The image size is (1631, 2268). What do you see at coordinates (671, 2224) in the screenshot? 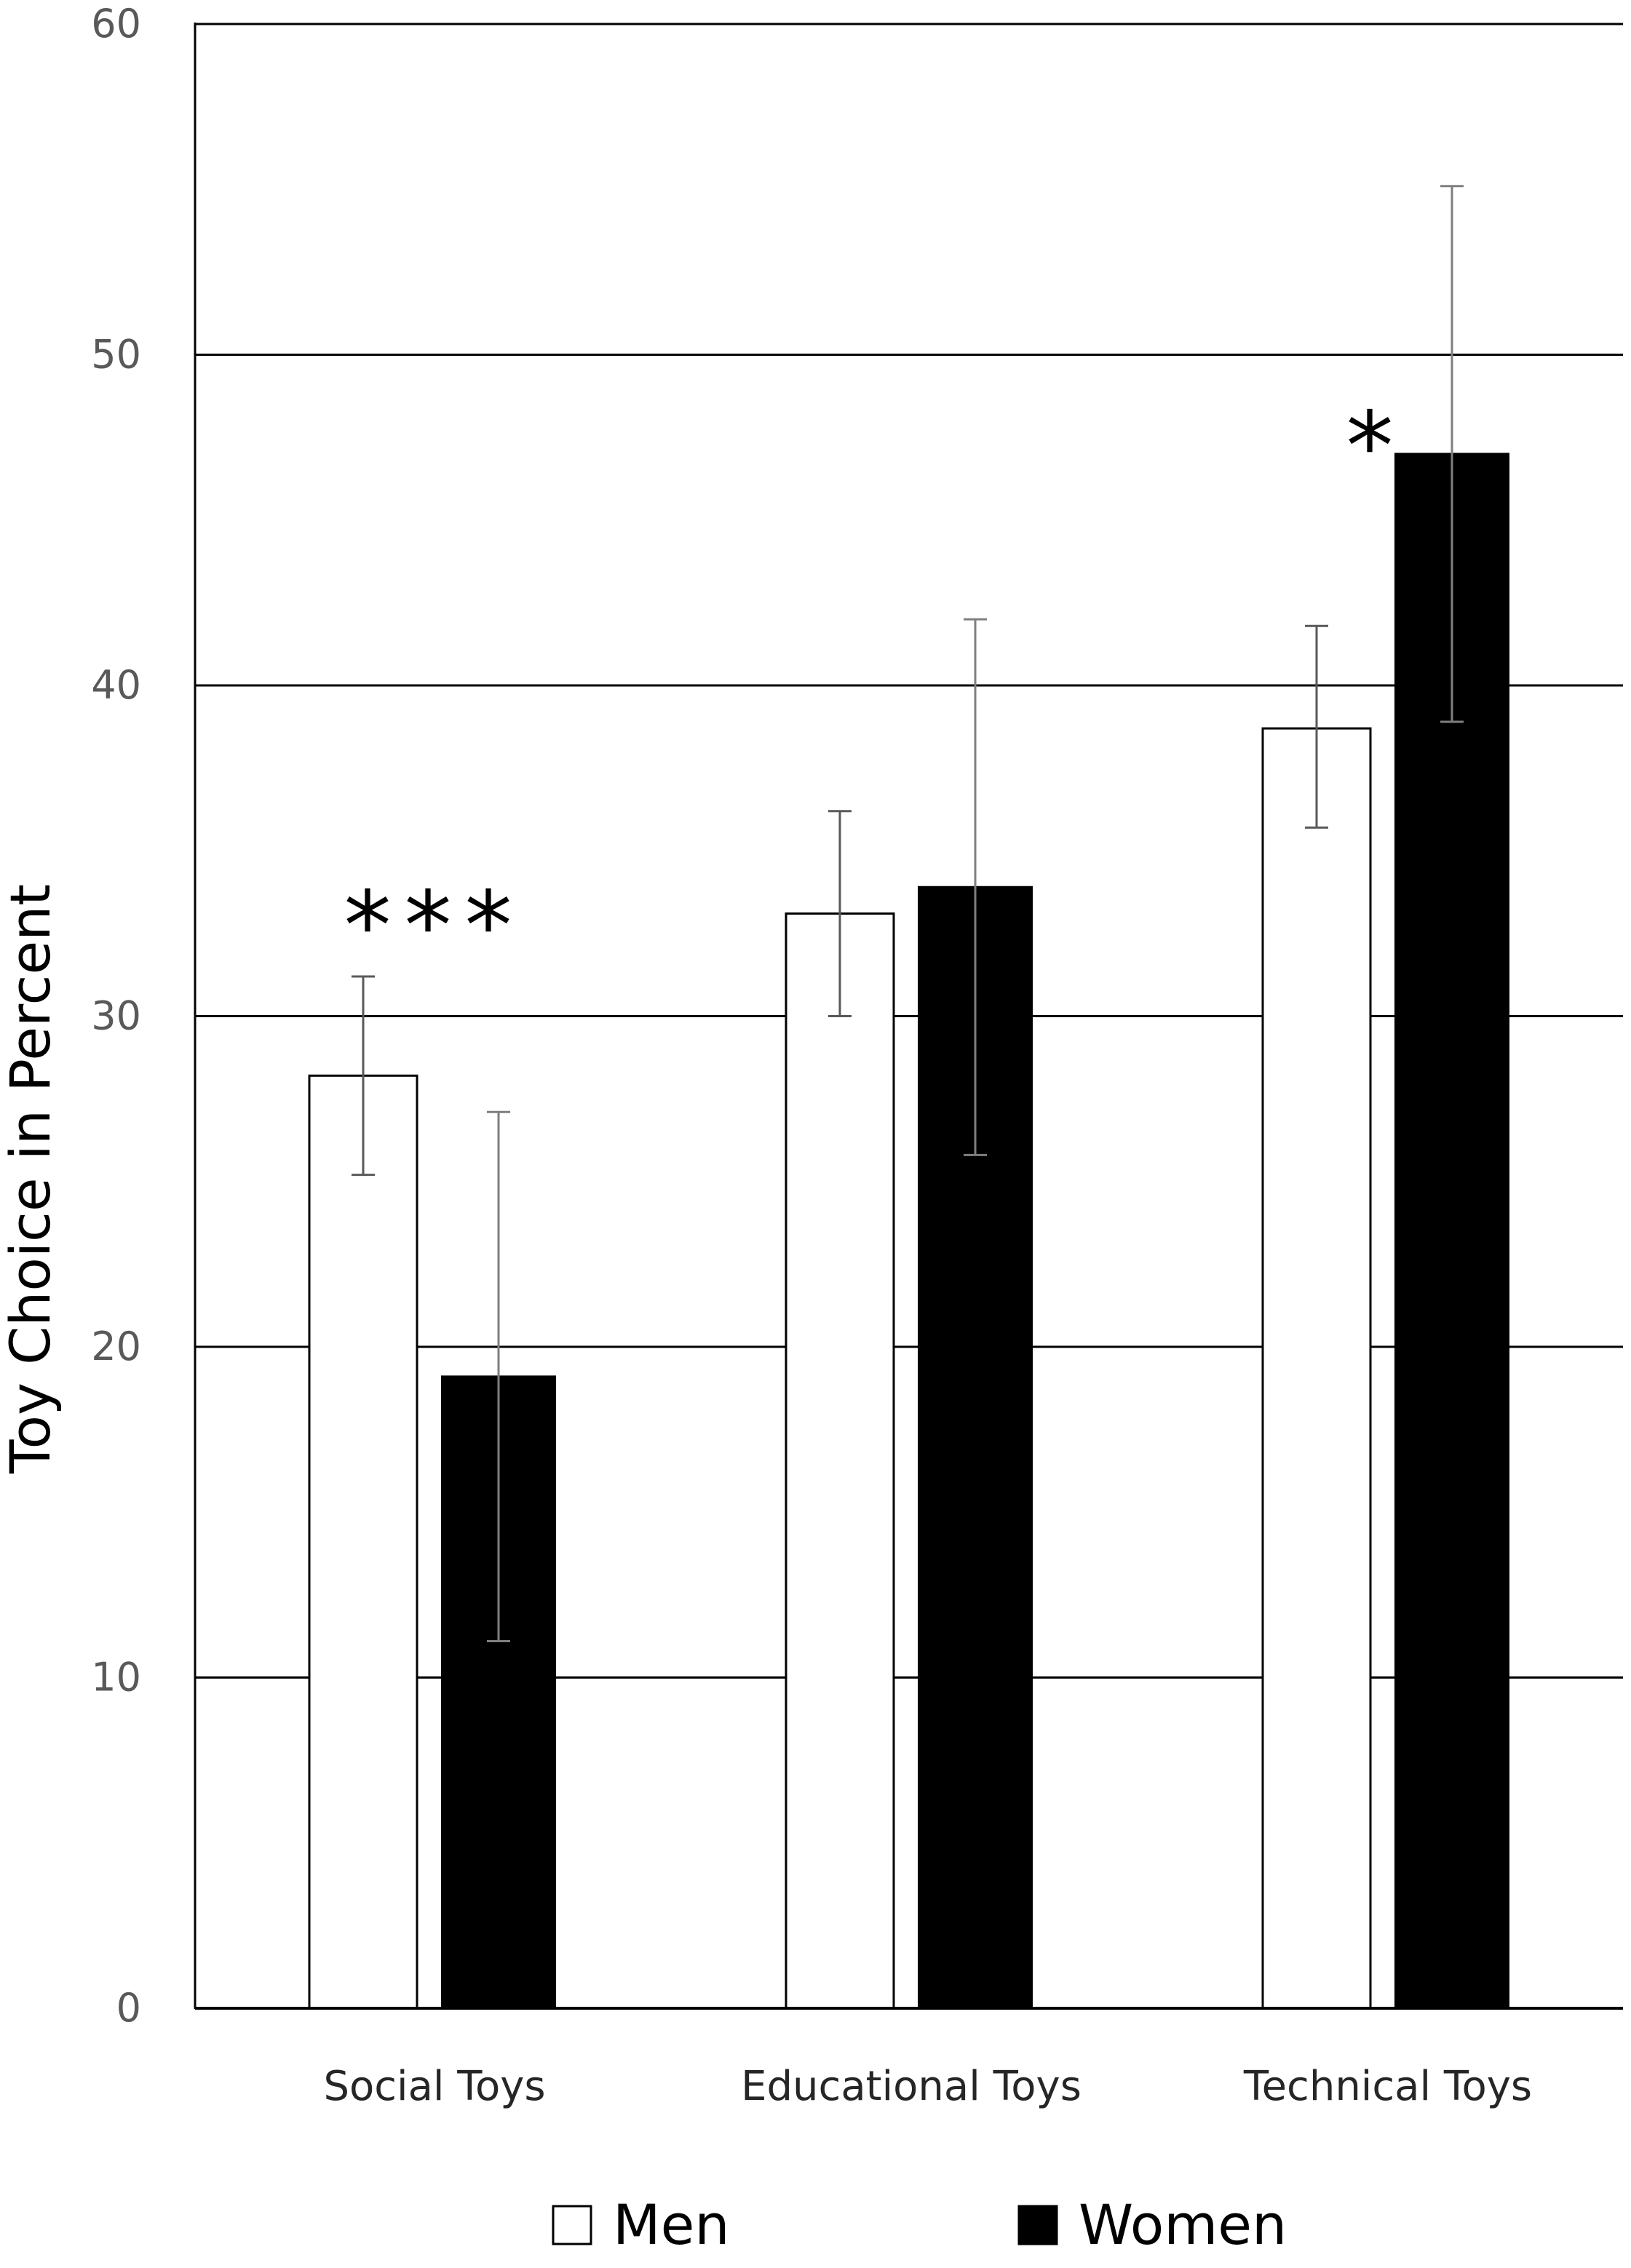
I see `legend-label: Men` at bounding box center [671, 2224].